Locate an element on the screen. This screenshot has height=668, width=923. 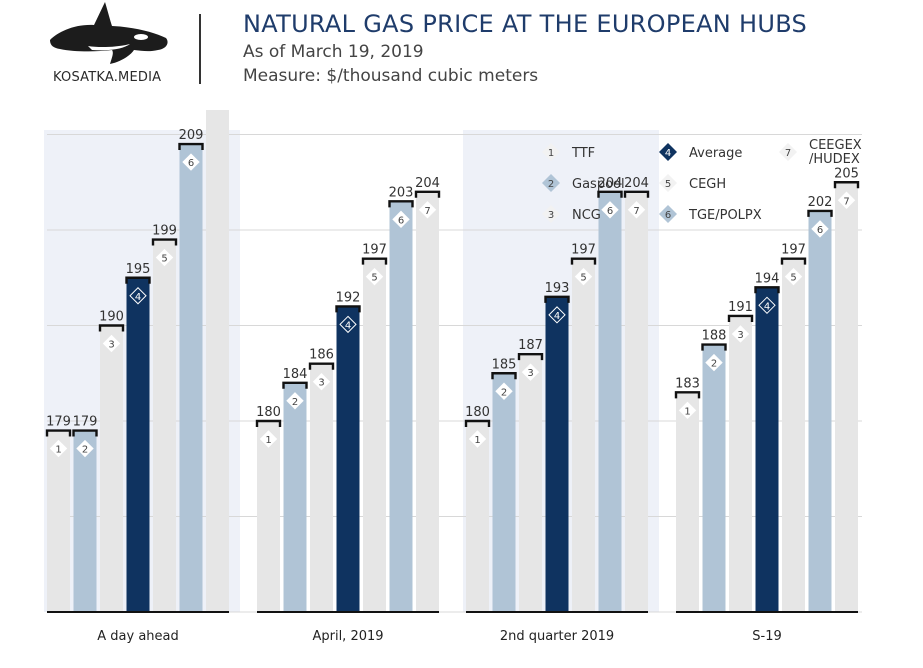
brand: KOSATKA.MEDIA is located at coordinates (110, 47).